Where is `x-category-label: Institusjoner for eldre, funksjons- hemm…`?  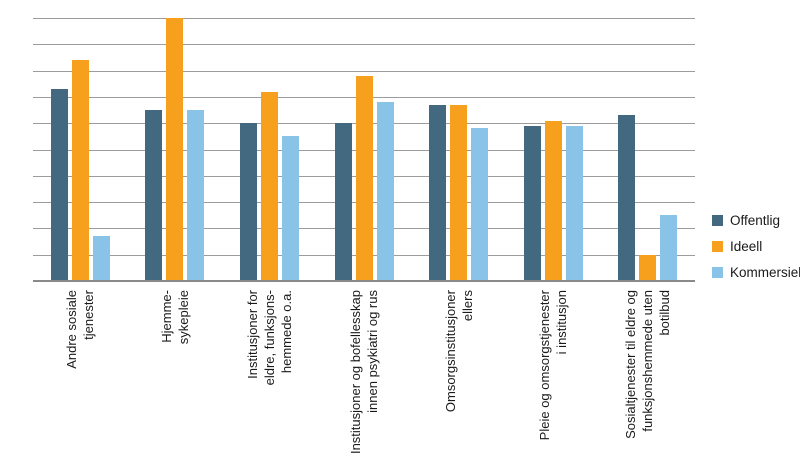
x-category-label: Institusjoner for eldre, funksjons- hemm… is located at coordinates (269, 338).